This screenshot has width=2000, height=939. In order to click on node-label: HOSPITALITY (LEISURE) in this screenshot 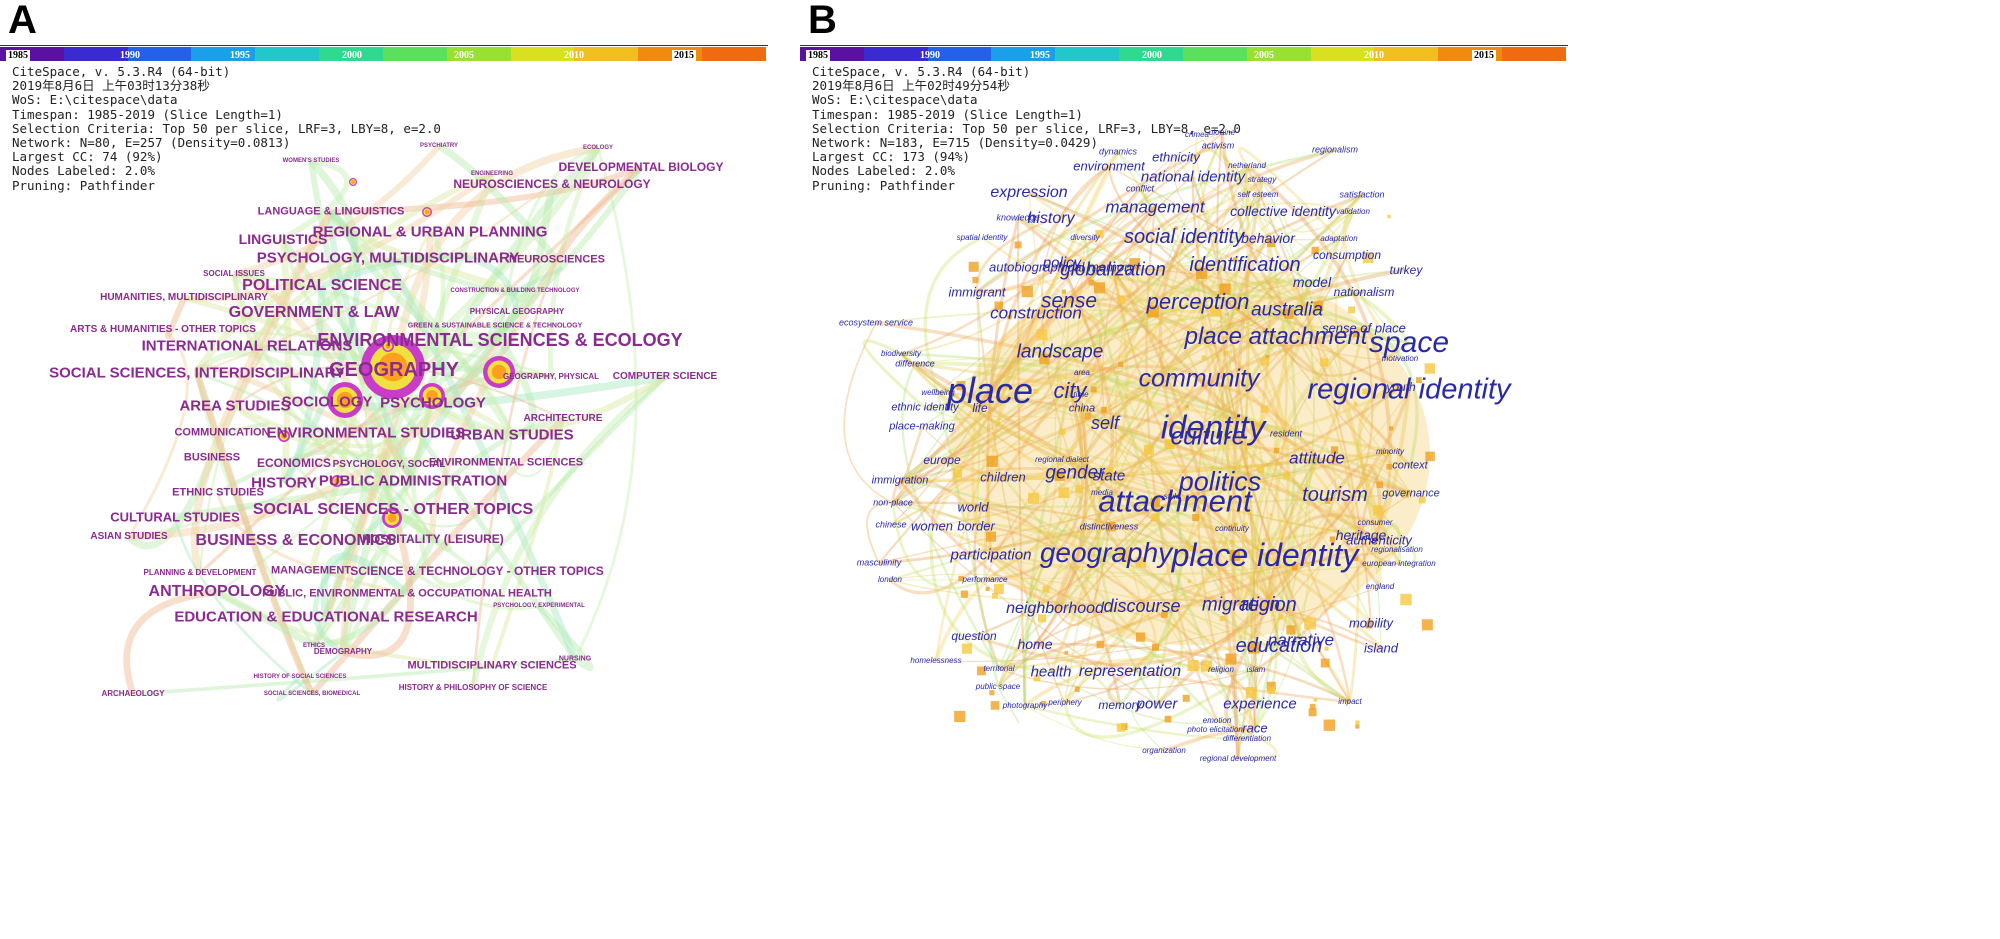, I will do `click(433, 539)`.